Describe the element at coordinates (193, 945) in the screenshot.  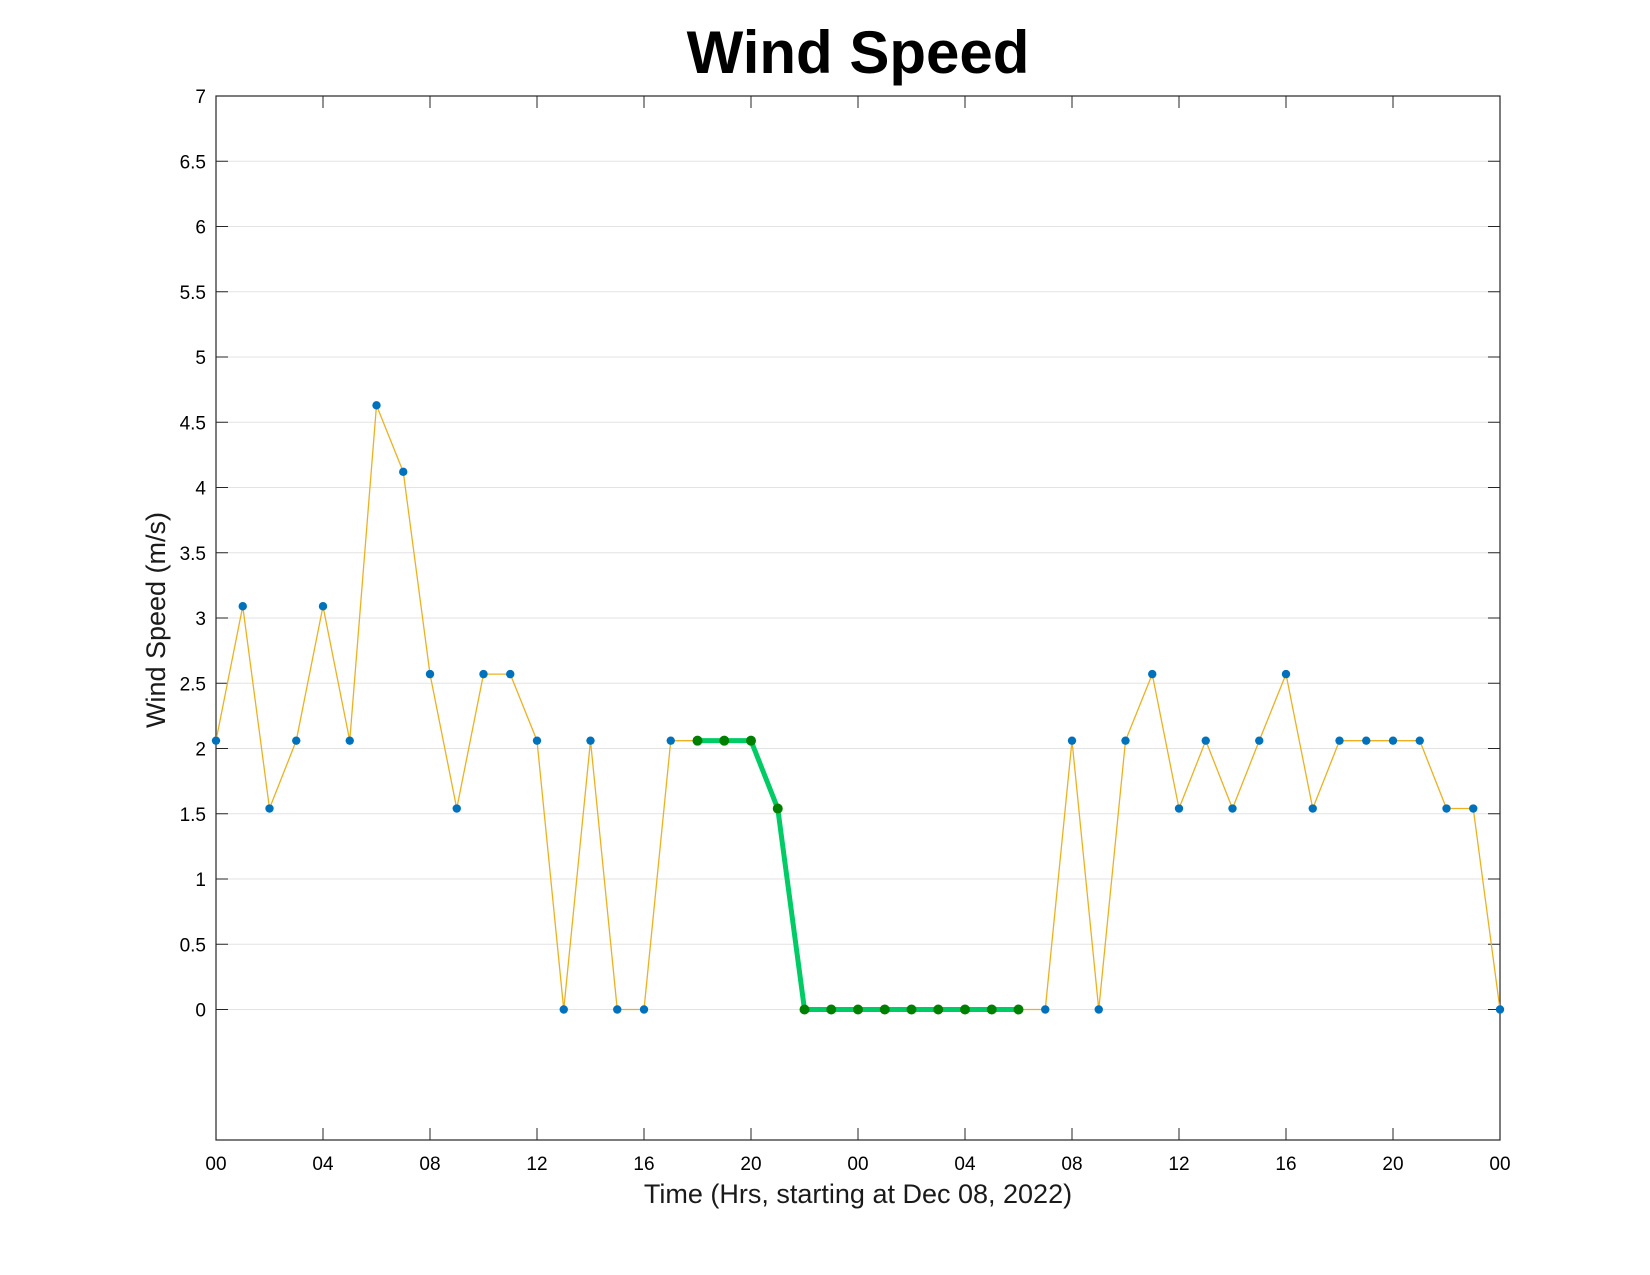
I see `y-tick-label: 0.5` at that location.